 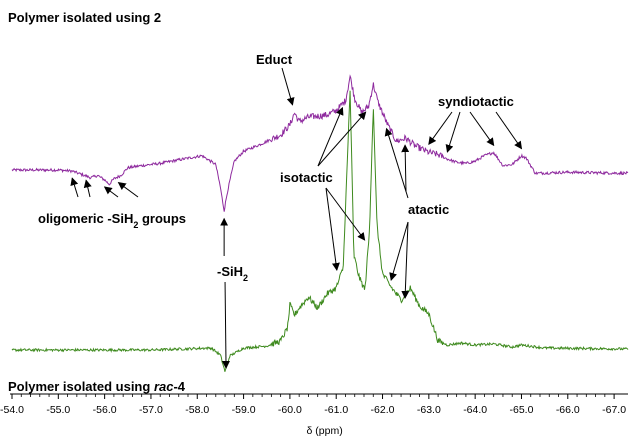 What do you see at coordinates (112, 220) in the screenshot?
I see `oligomeric-sih2-label: oligomeric -SiH2 groups` at bounding box center [112, 220].